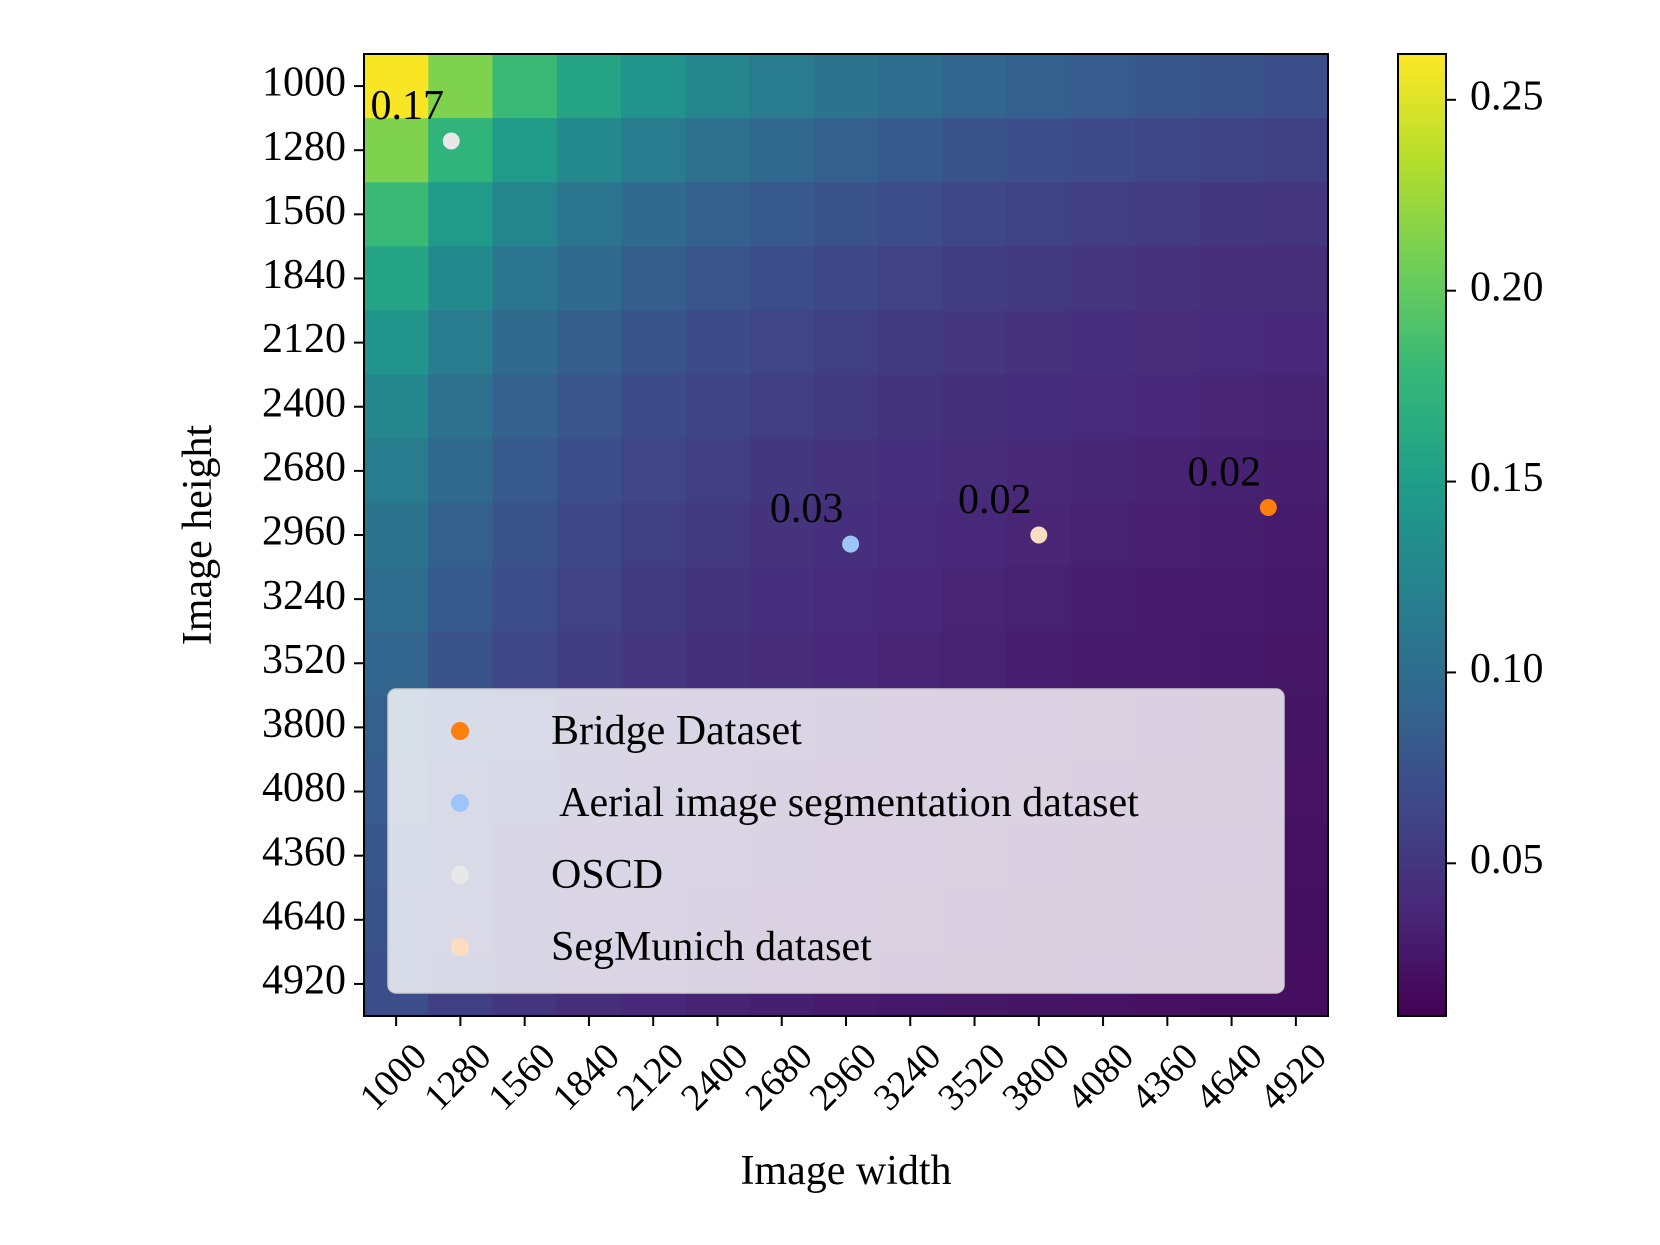 The image size is (1660, 1245). Describe the element at coordinates (650, 1076) in the screenshot. I see `x-tick-label: 2120` at that location.